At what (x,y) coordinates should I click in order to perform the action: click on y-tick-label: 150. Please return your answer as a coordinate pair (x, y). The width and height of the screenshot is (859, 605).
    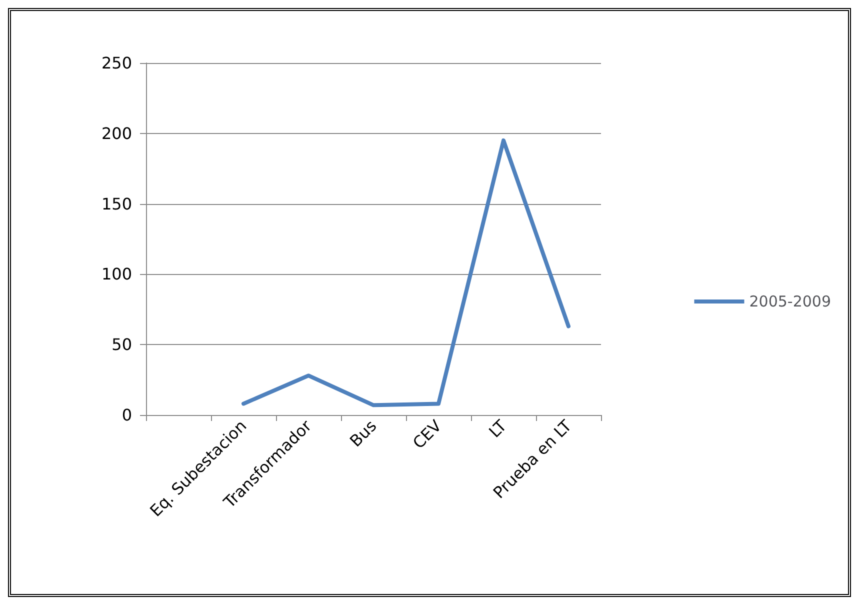
    Looking at the image, I should click on (116, 204).